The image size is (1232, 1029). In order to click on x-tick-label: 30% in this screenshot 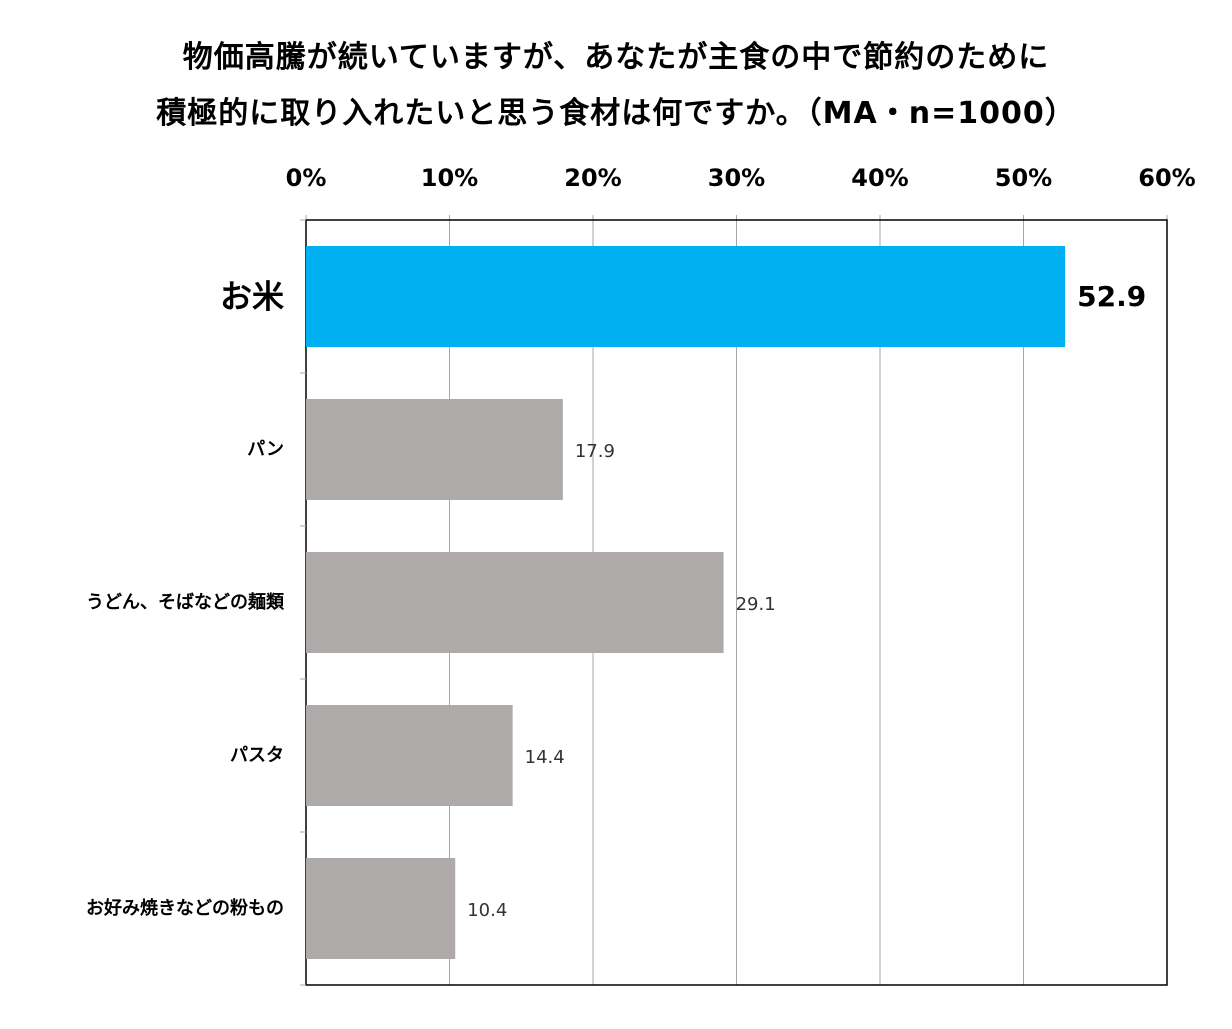, I will do `click(736, 178)`.